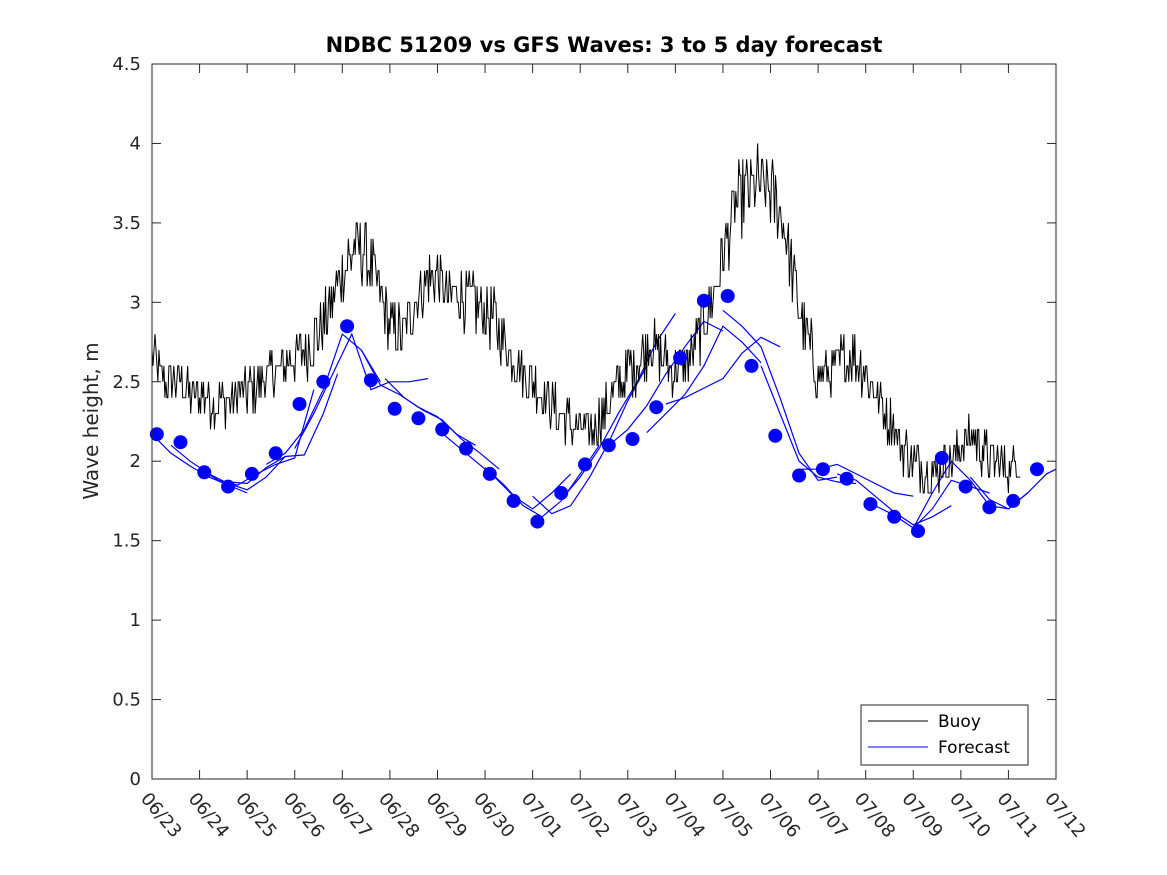 This screenshot has height=875, width=1167. Describe the element at coordinates (974, 748) in the screenshot. I see `legend-label-forecast: Forecast` at that location.